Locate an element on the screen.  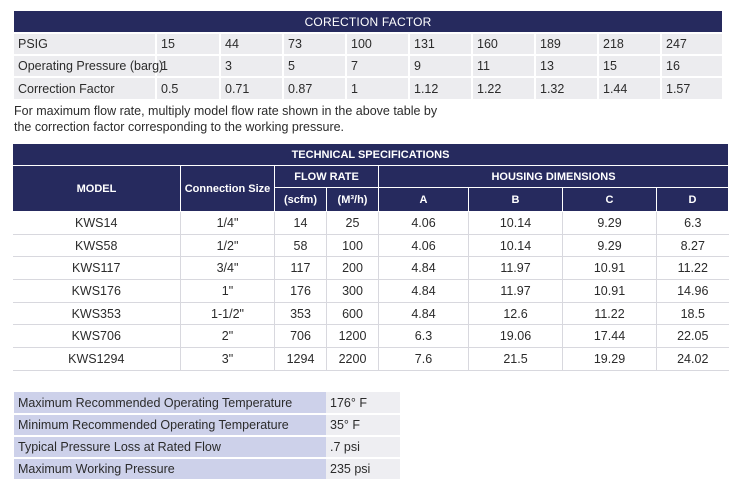
spec-row: KWS1294 3" 1294 2200 7.6 21.5 19.29 24.02 is located at coordinates (370, 359).